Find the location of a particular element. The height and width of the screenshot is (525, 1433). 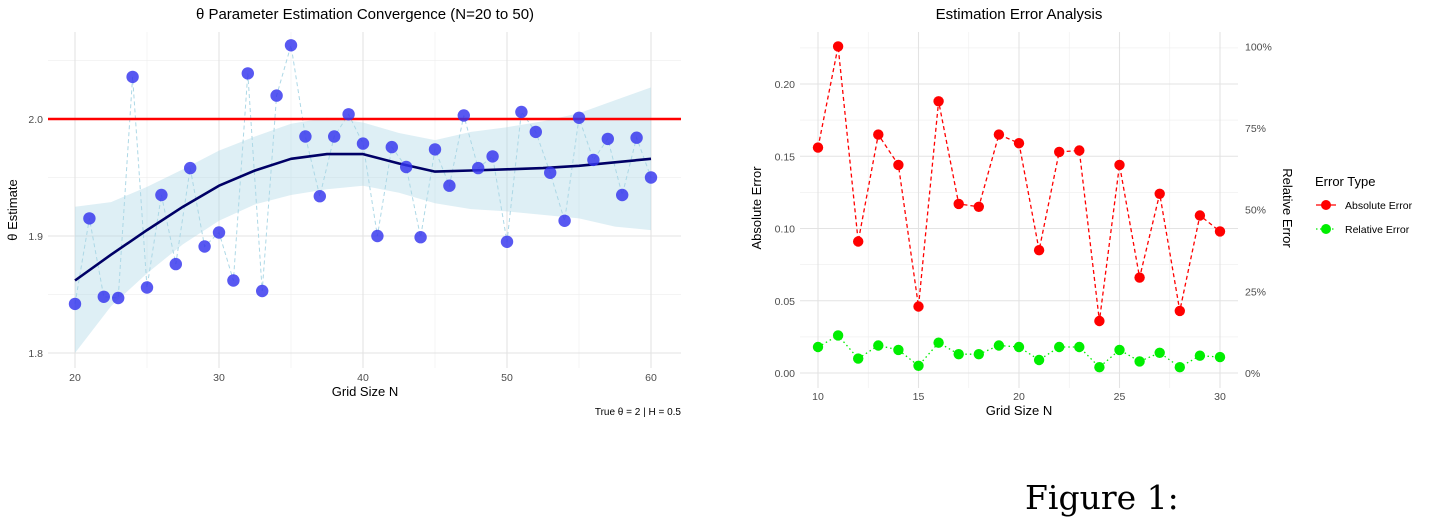

y-tick-label: 2.0 is located at coordinates (35, 120).